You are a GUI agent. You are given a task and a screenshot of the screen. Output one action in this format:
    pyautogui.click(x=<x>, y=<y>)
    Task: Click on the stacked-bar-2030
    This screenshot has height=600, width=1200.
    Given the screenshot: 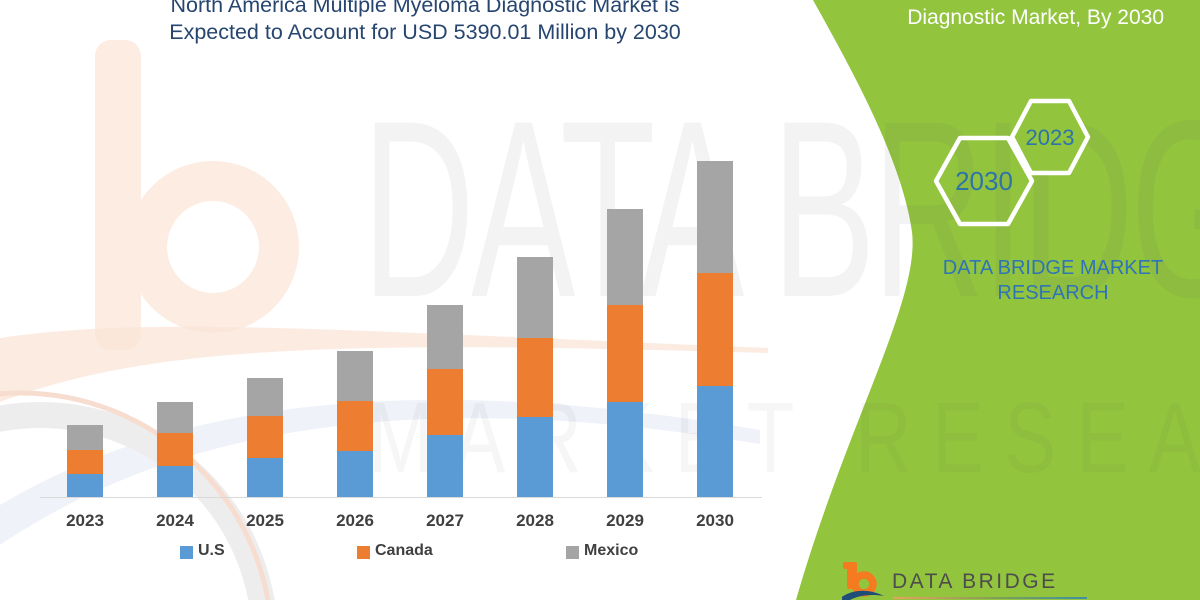 What is the action you would take?
    pyautogui.click(x=715, y=329)
    